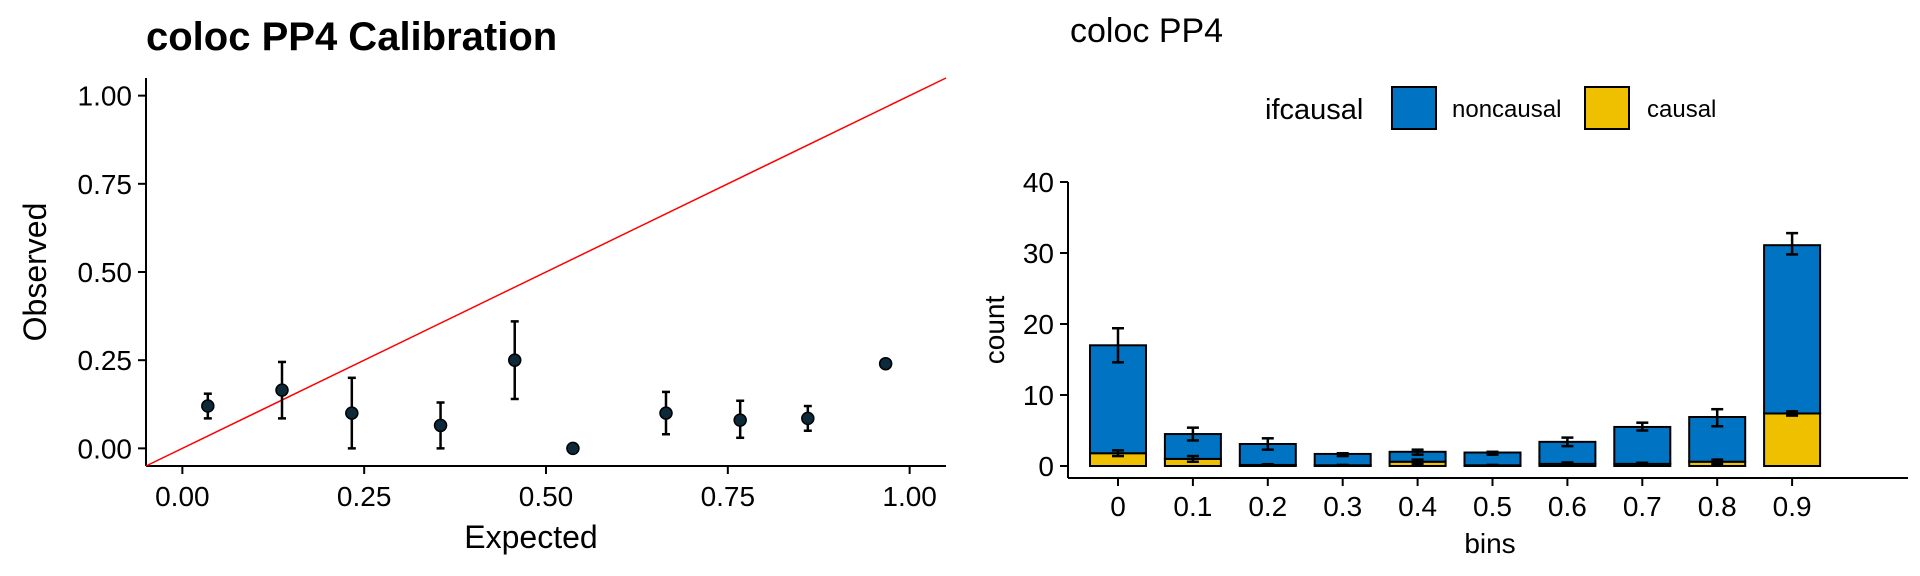  What do you see at coordinates (1192, 434) in the screenshot?
I see `error-bar-noncausal-0.1` at bounding box center [1192, 434].